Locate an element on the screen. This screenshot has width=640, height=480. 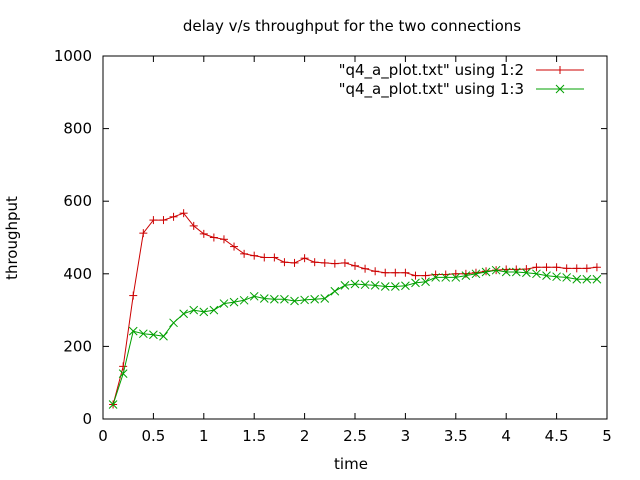
y-tick-label: 400 is located at coordinates (77, 274).